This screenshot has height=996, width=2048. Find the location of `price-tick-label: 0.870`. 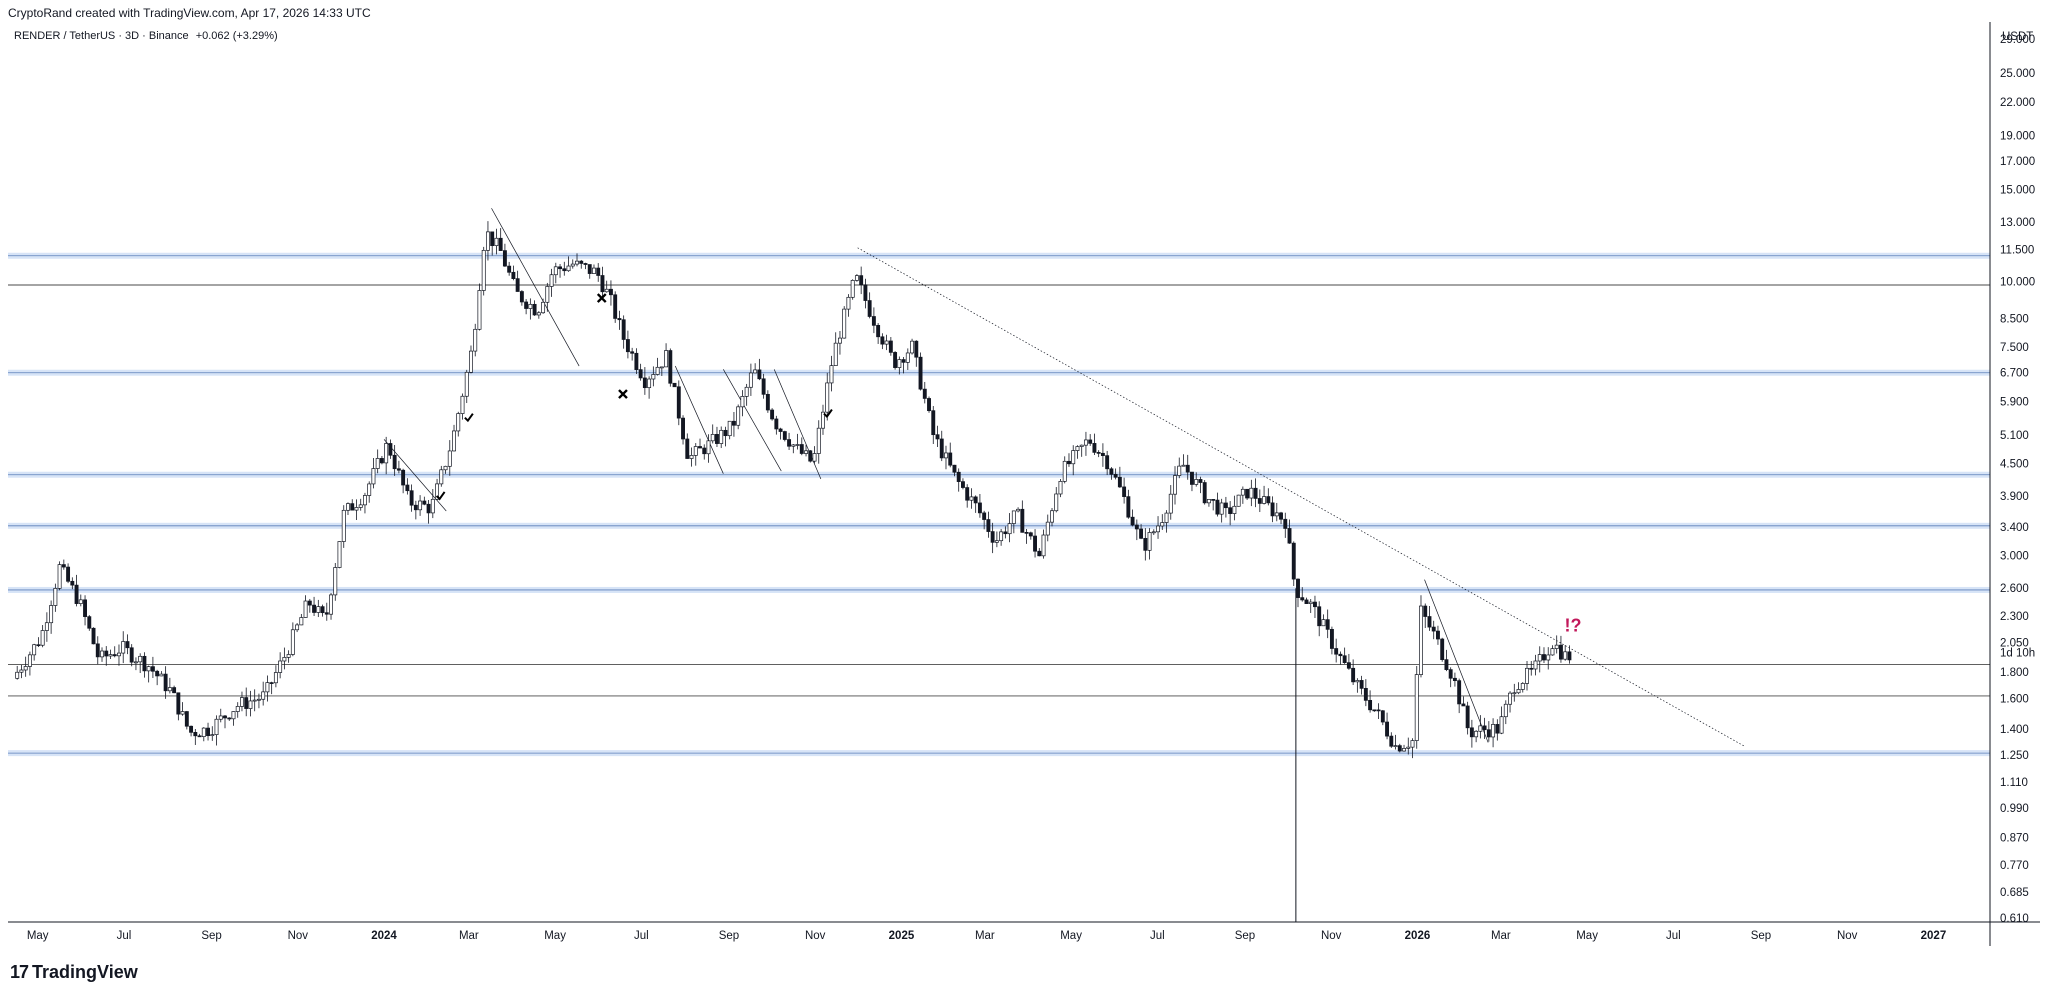

price-tick-label: 0.870 is located at coordinates (2014, 838).